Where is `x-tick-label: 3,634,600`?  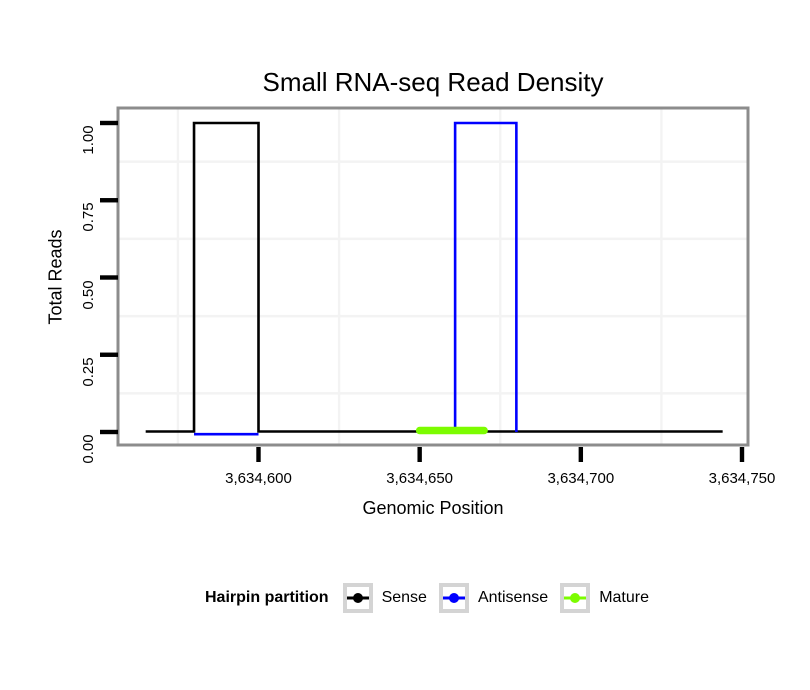
x-tick-label: 3,634,600 is located at coordinates (258, 478).